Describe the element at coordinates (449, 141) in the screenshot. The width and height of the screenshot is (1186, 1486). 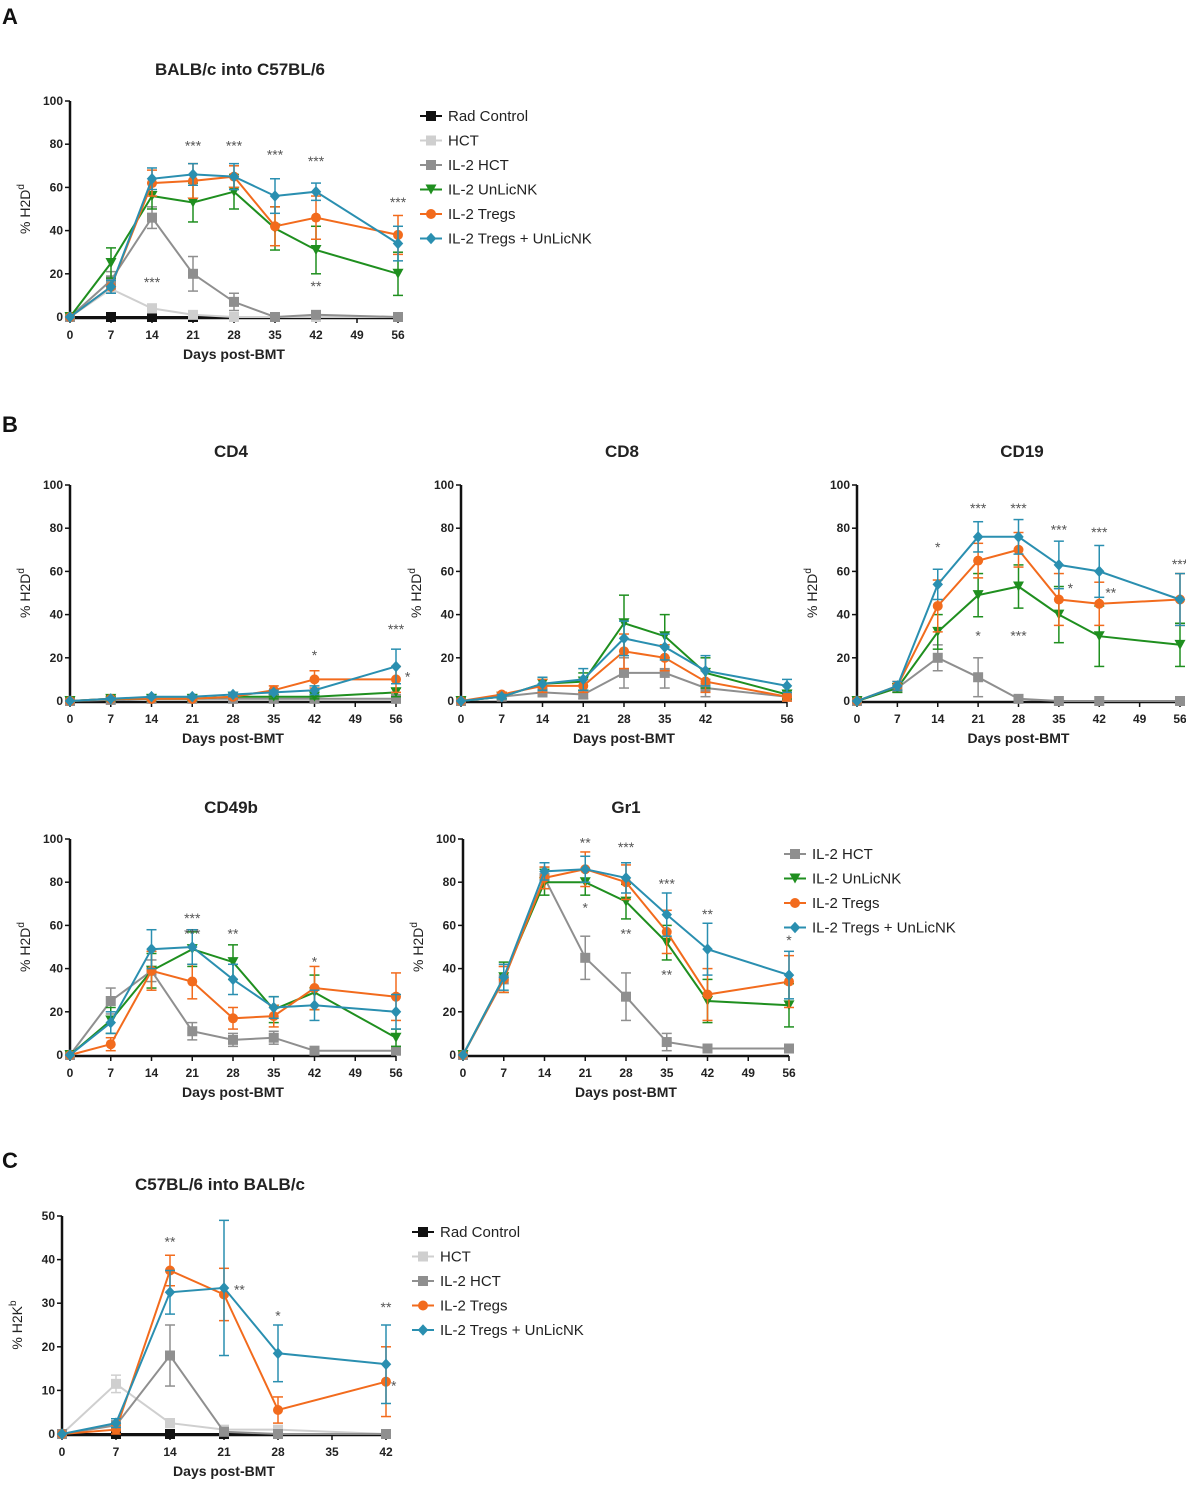
I see `legend-item-hct: HCT` at that location.